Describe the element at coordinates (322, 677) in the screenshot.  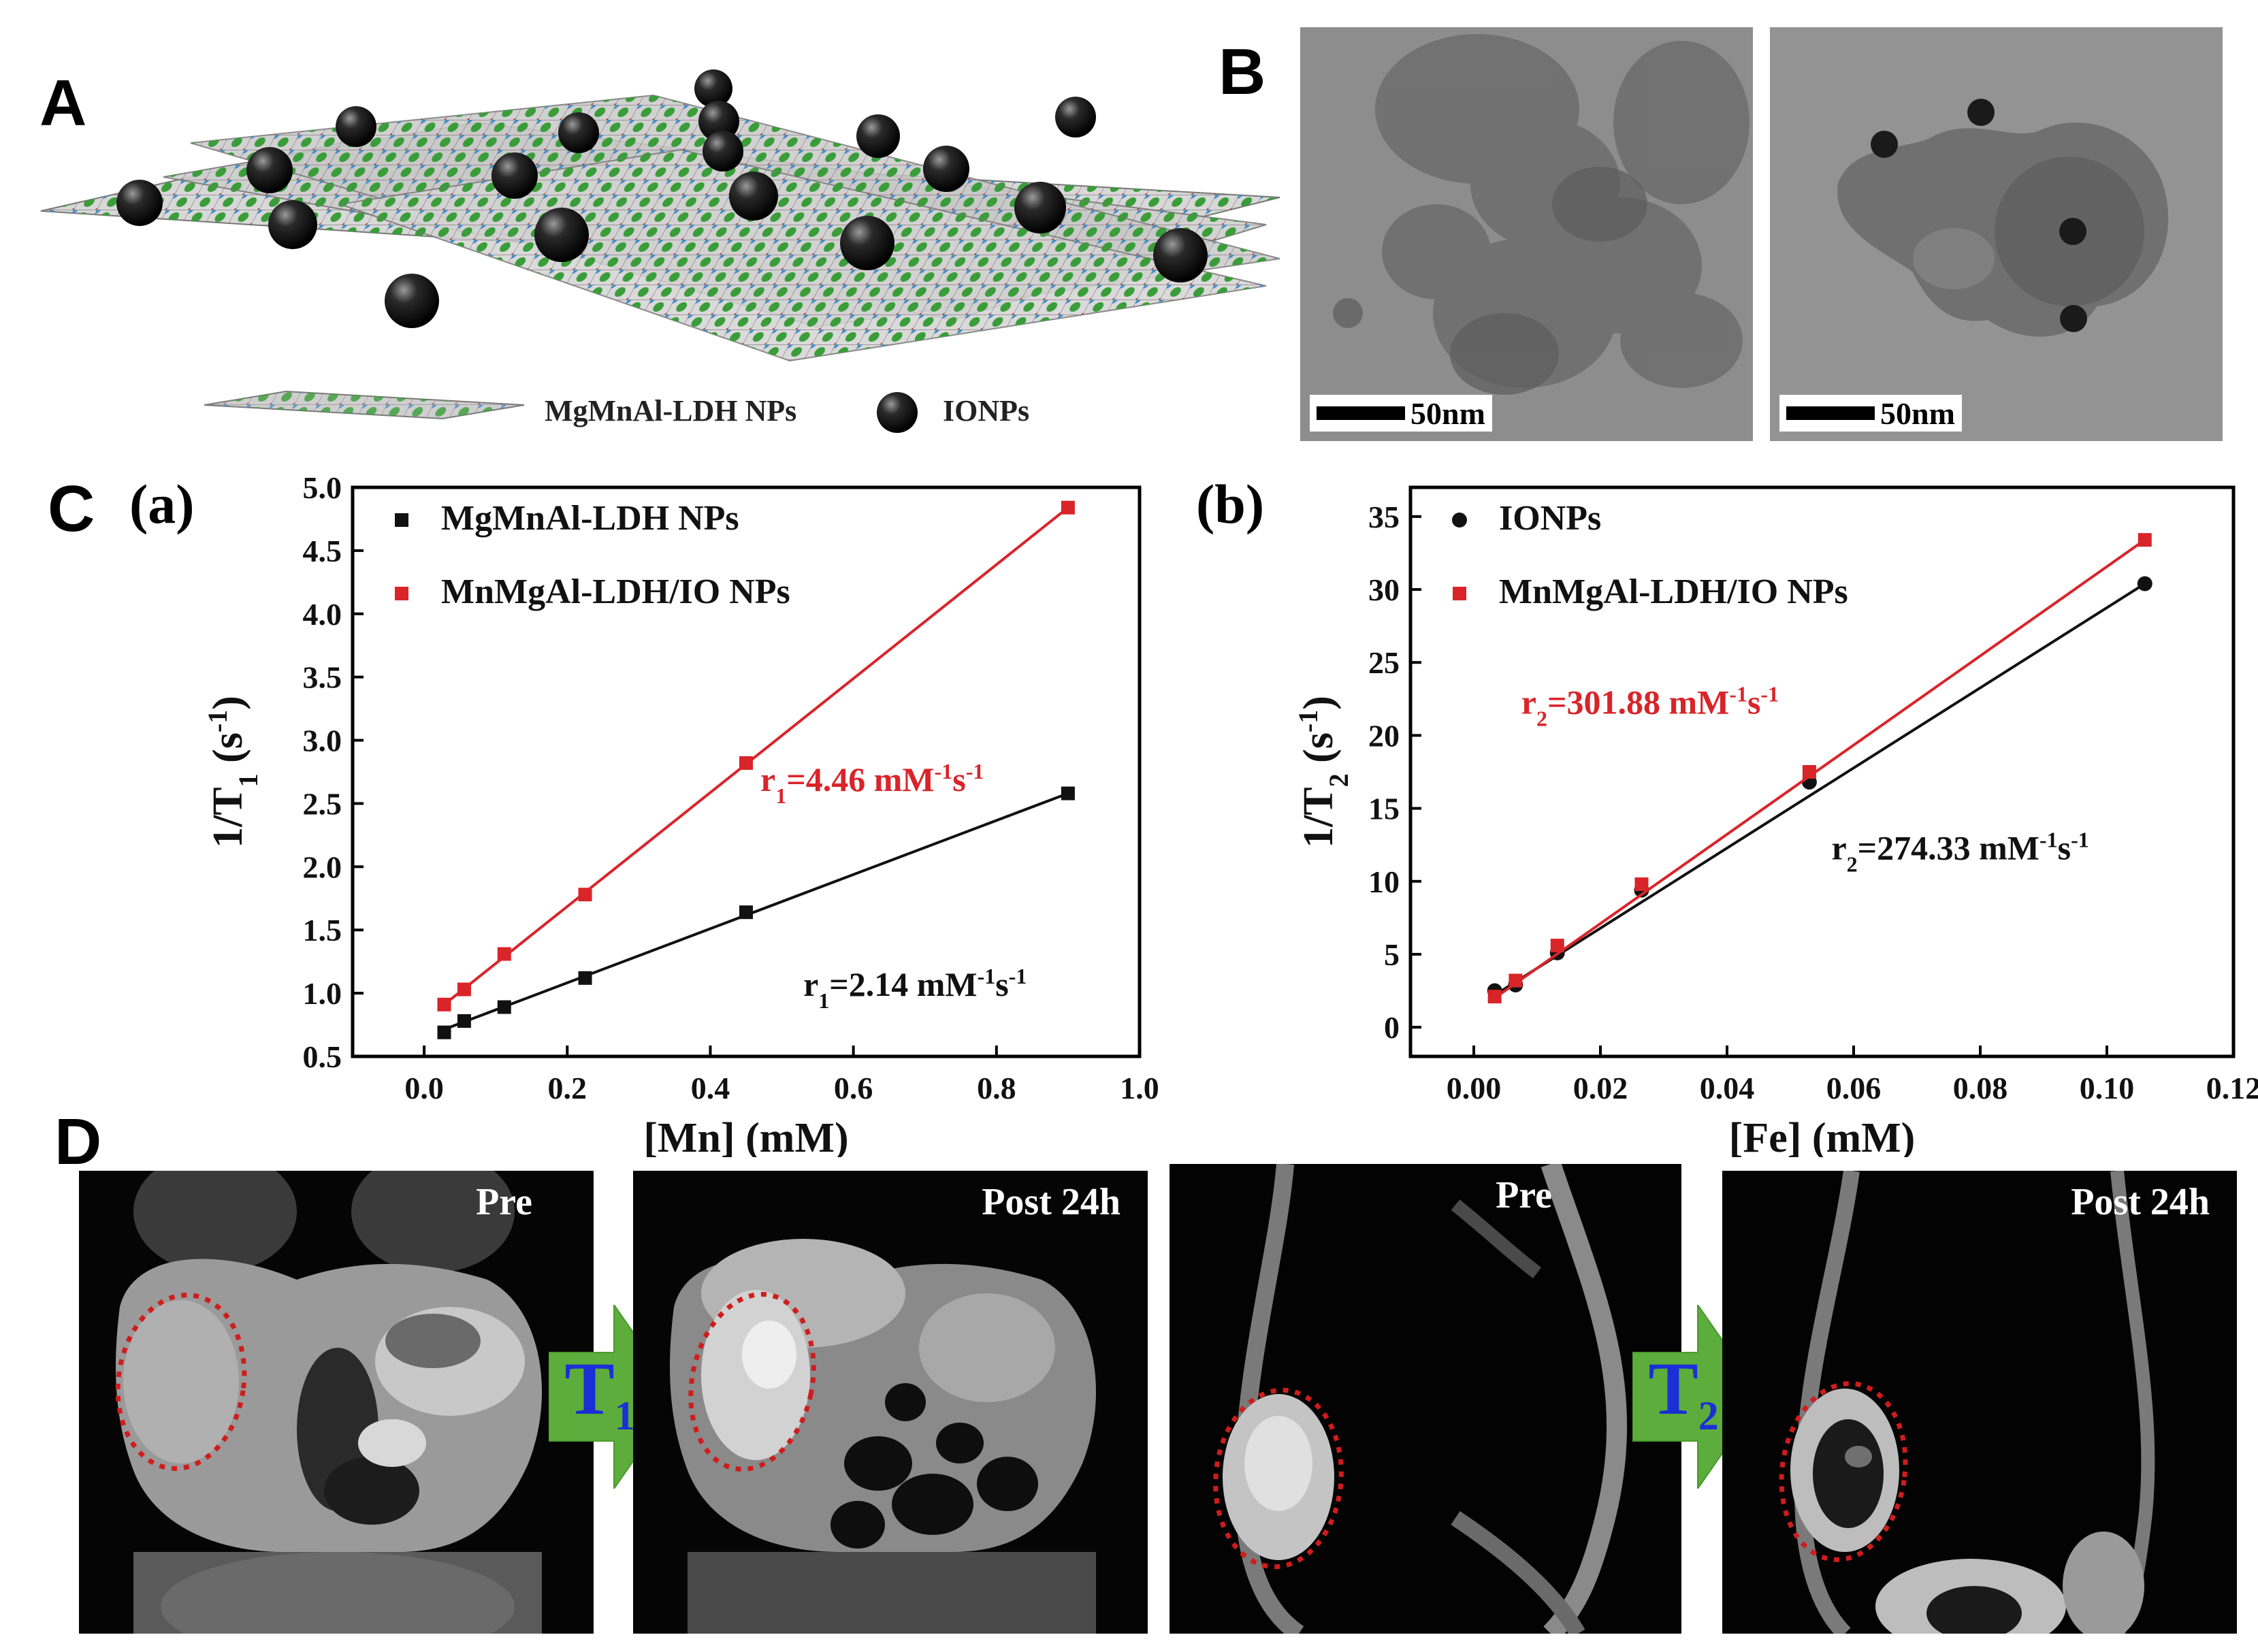
I see `y-tick-label: 3.5` at that location.